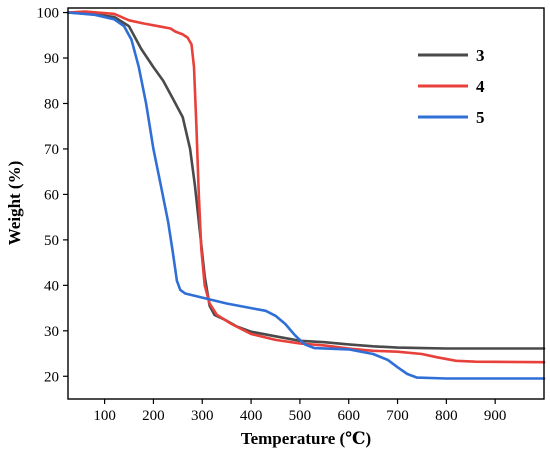 This screenshot has height=453, width=550. I want to click on x-tick-label: 500, so click(300, 416).